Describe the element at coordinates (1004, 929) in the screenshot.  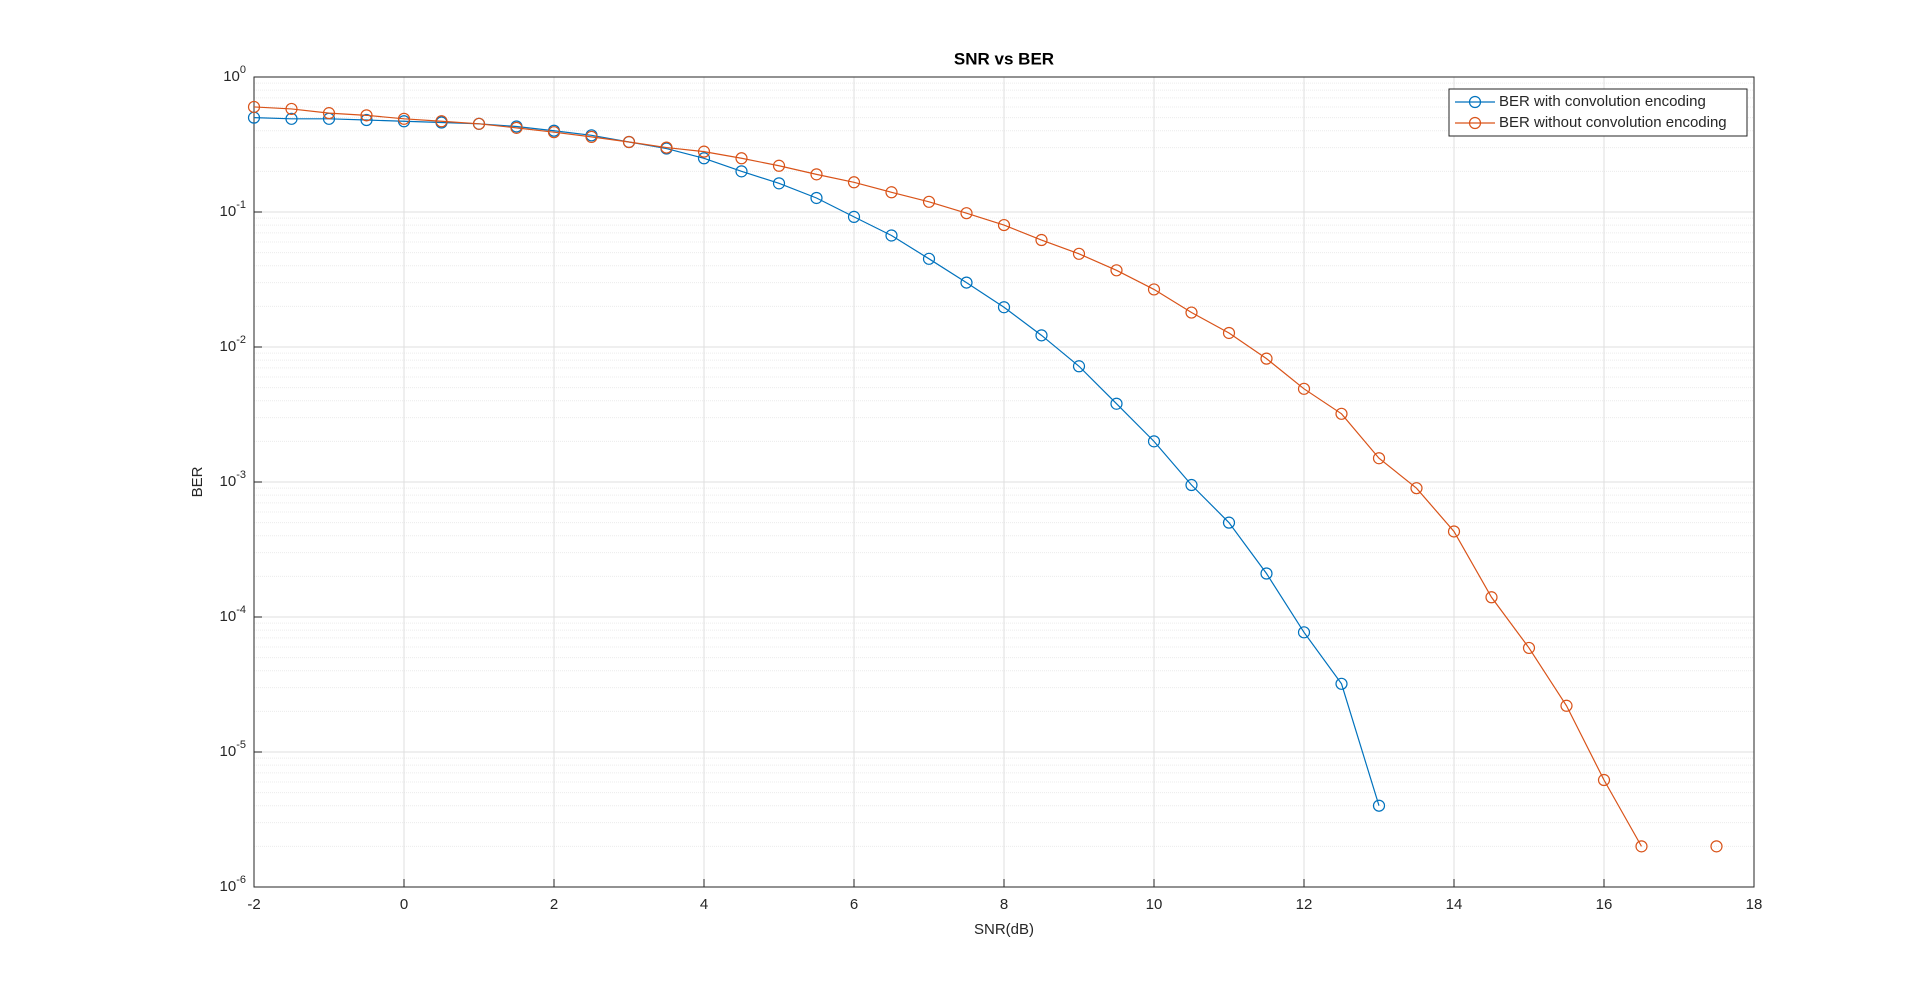
I see `x-axis-label: SNR(dB)` at that location.